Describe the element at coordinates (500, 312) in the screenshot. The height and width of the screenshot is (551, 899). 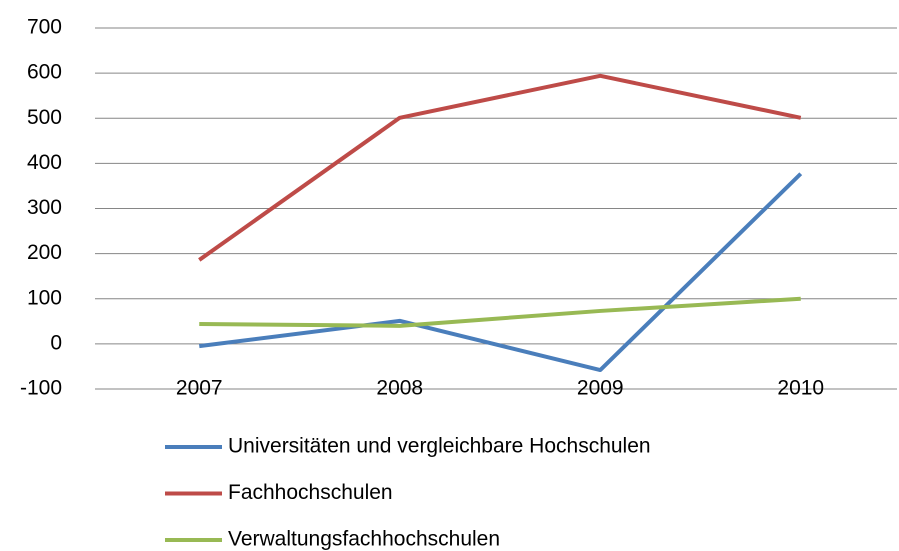
I see `series-line` at that location.